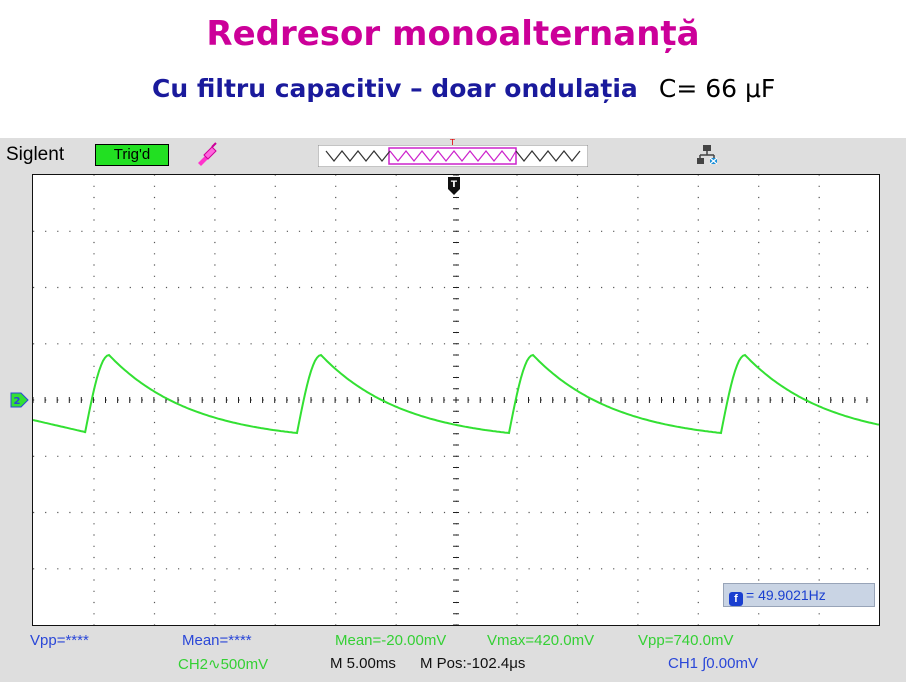 Image resolution: width=906 pixels, height=682 pixels. I want to click on trigger-marker-icon: T, so click(454, 186).